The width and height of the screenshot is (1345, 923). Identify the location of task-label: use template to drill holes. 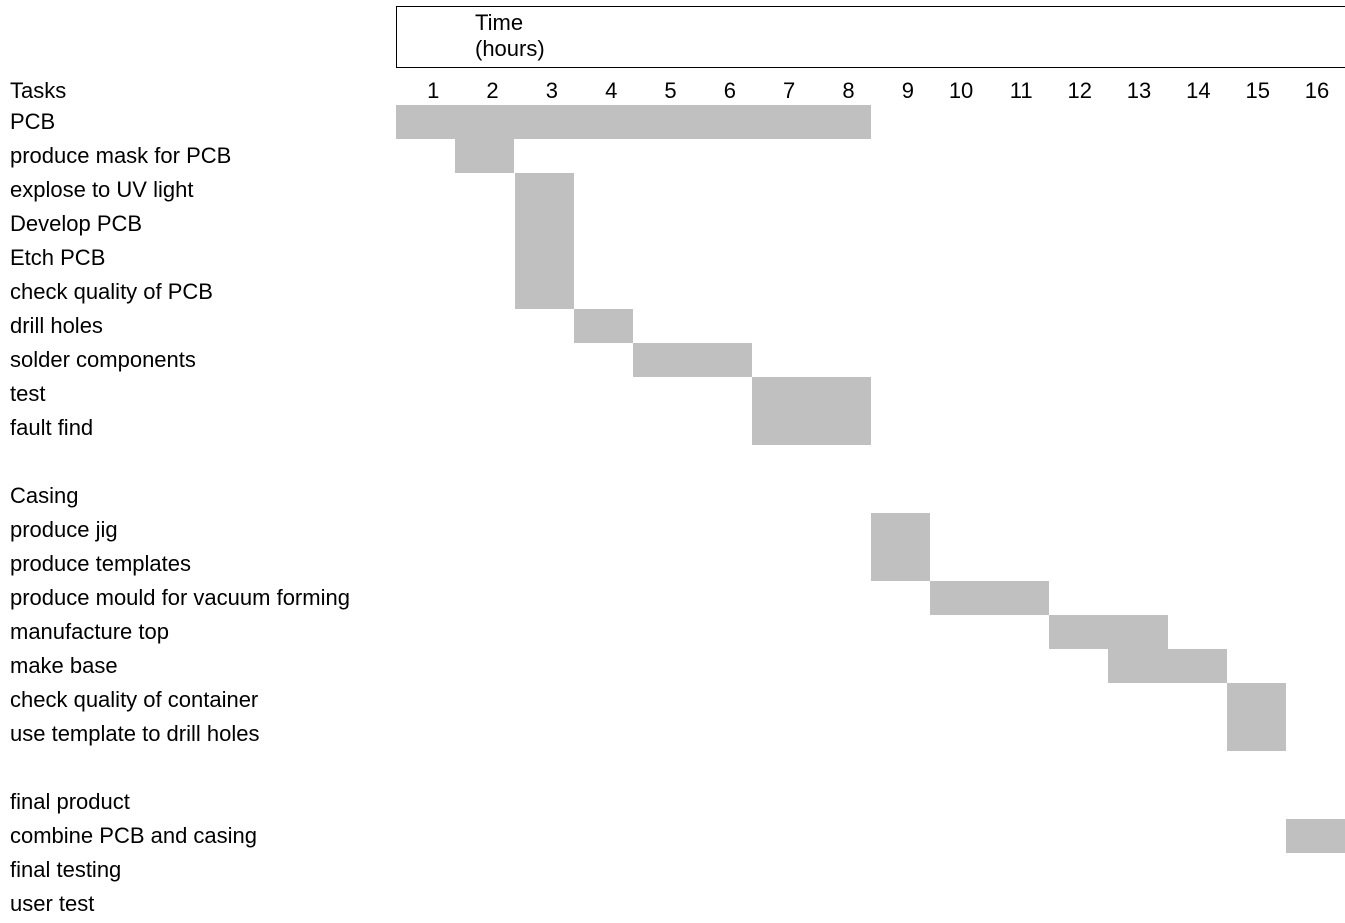
(135, 733).